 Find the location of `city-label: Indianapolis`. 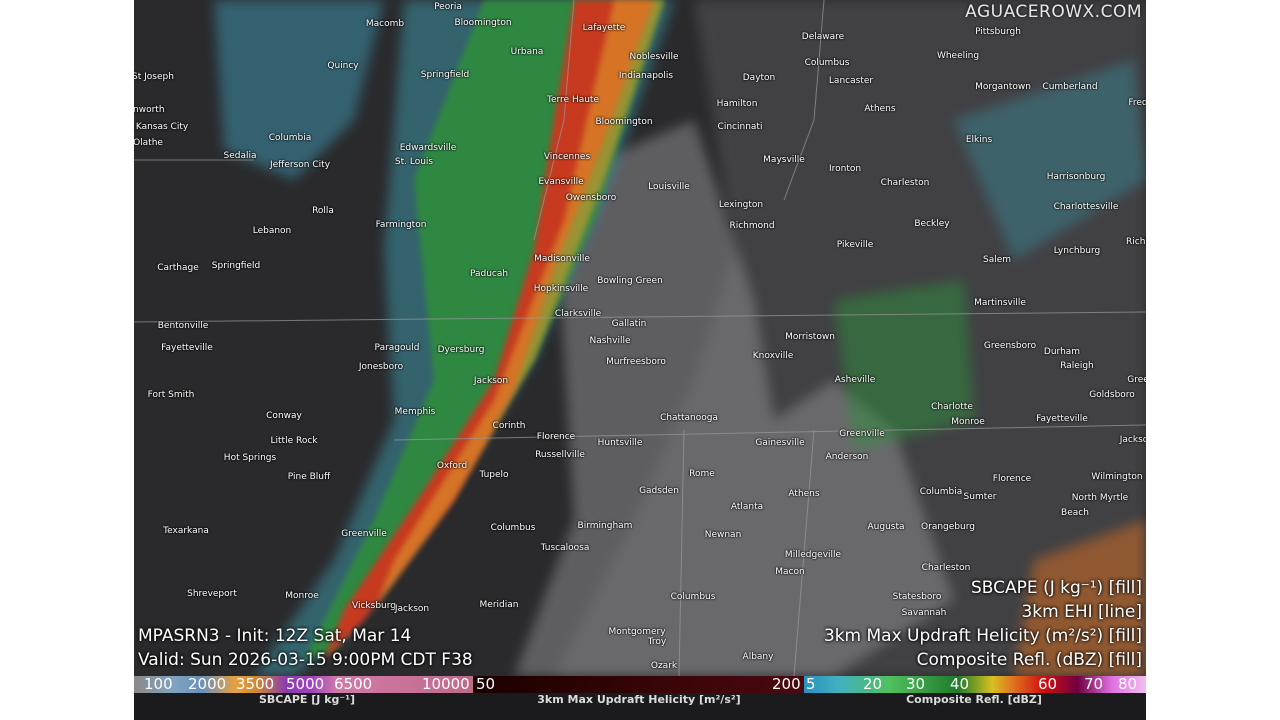

city-label: Indianapolis is located at coordinates (646, 76).